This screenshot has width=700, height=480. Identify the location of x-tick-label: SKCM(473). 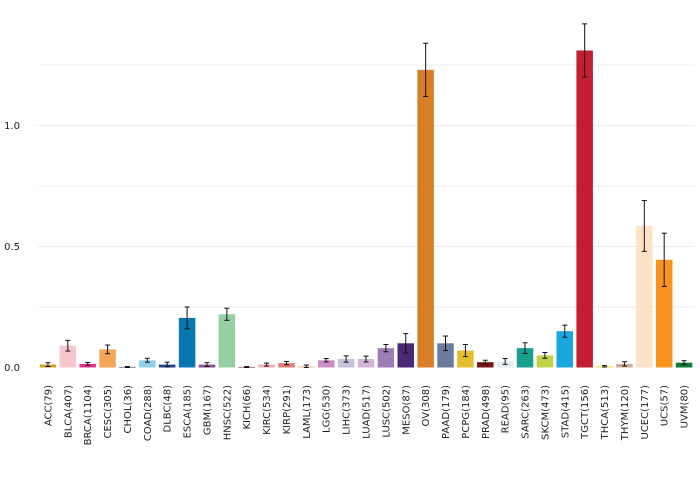
(545, 412).